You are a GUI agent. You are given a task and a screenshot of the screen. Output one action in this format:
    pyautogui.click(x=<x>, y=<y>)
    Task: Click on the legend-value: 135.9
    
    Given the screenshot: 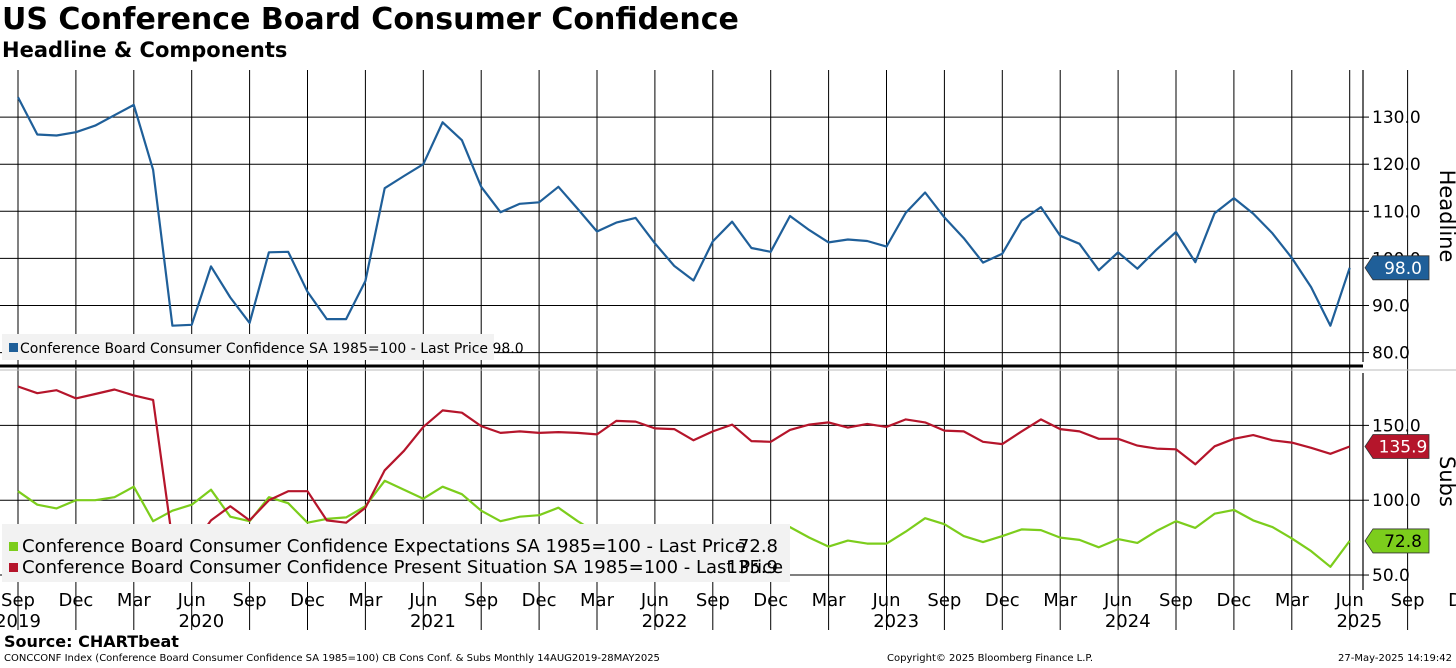 What is the action you would take?
    pyautogui.click(x=752, y=567)
    